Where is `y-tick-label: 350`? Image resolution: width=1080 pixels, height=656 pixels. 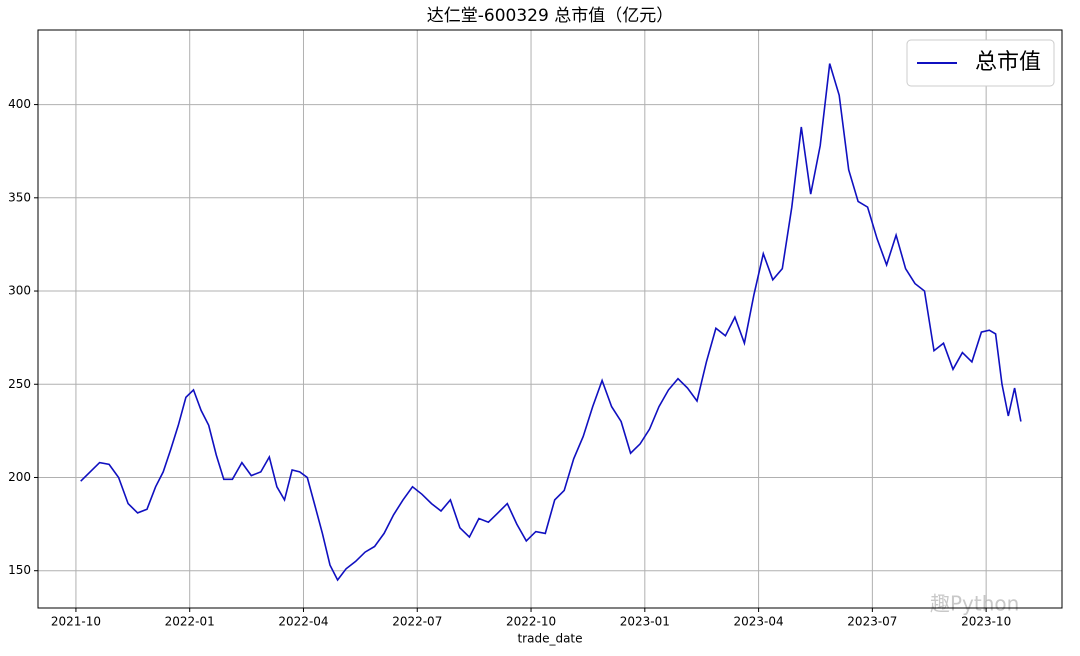
y-tick-label: 350 is located at coordinates (19, 197).